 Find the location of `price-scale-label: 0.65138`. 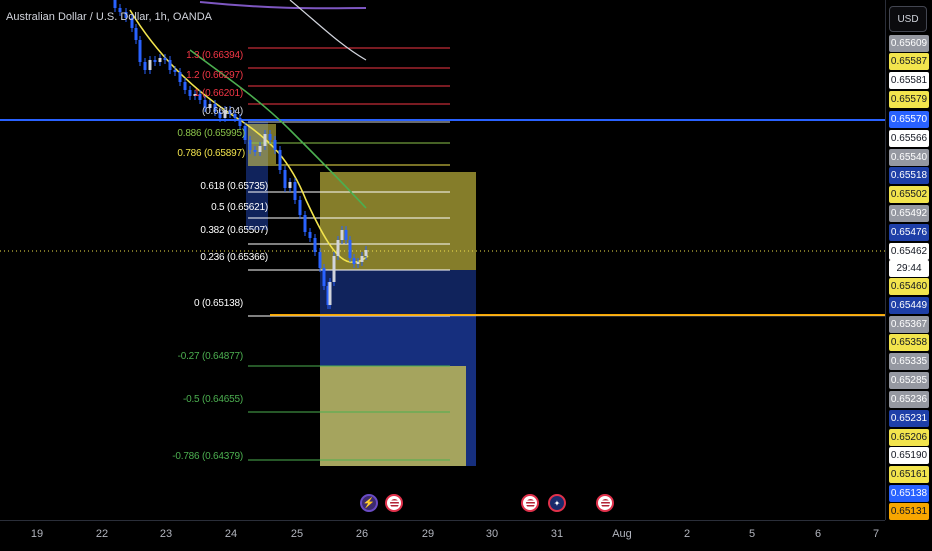

price-scale-label: 0.65138 is located at coordinates (909, 493).